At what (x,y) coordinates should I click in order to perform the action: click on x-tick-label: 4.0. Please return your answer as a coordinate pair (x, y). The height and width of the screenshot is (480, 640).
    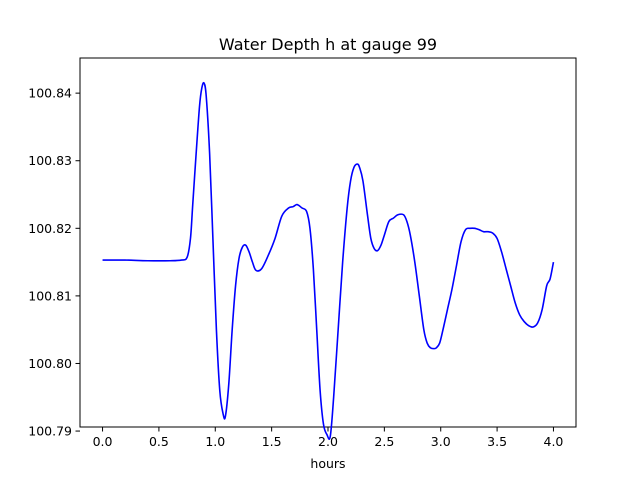
    Looking at the image, I should click on (554, 441).